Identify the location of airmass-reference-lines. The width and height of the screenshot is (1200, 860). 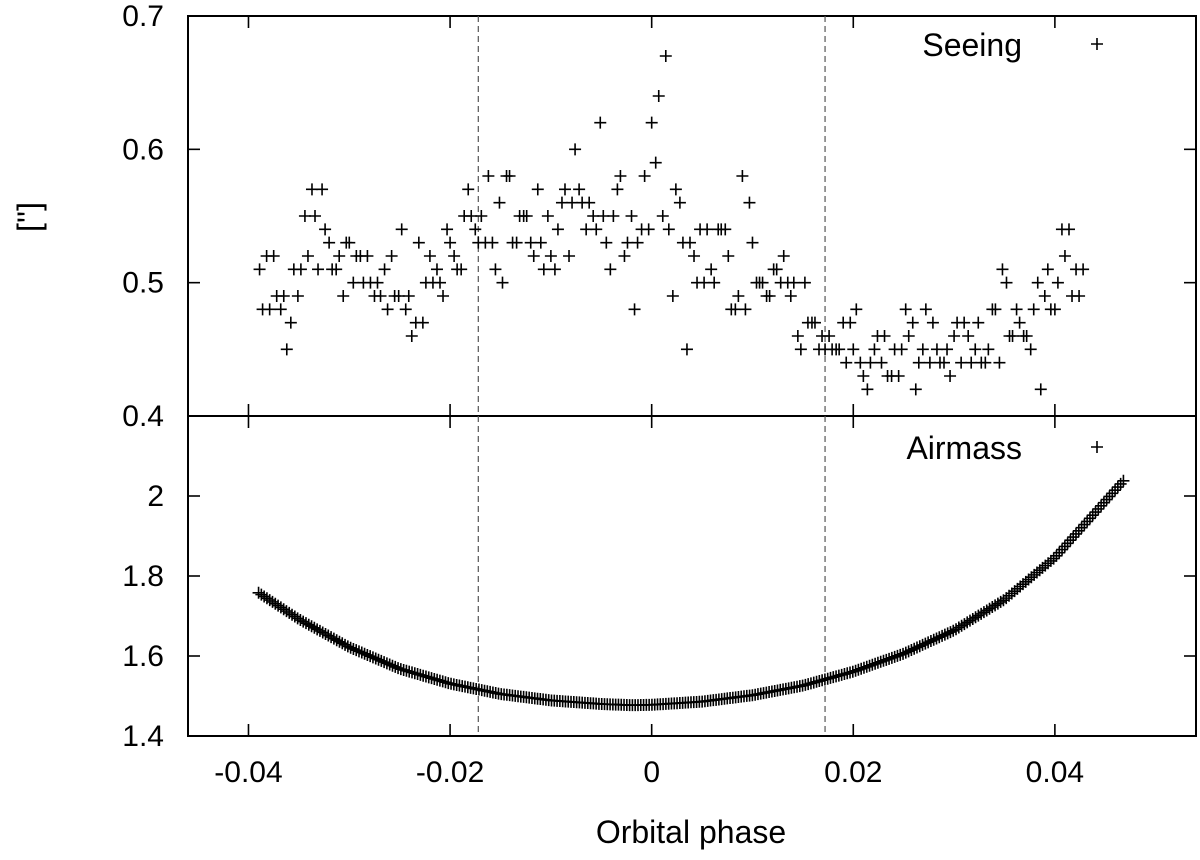
(651, 576).